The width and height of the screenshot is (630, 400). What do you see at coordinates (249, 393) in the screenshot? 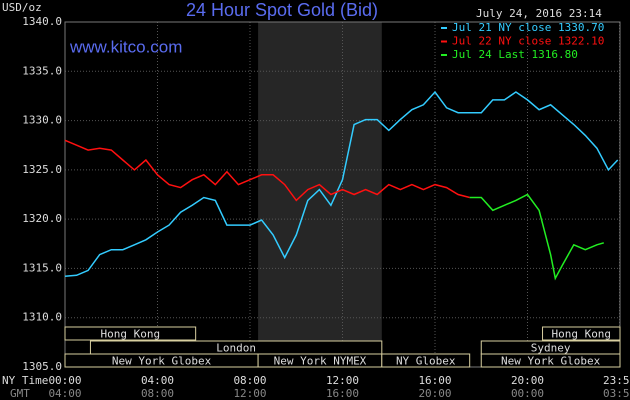
I see `x2-tick-label: 12:00` at bounding box center [249, 393].